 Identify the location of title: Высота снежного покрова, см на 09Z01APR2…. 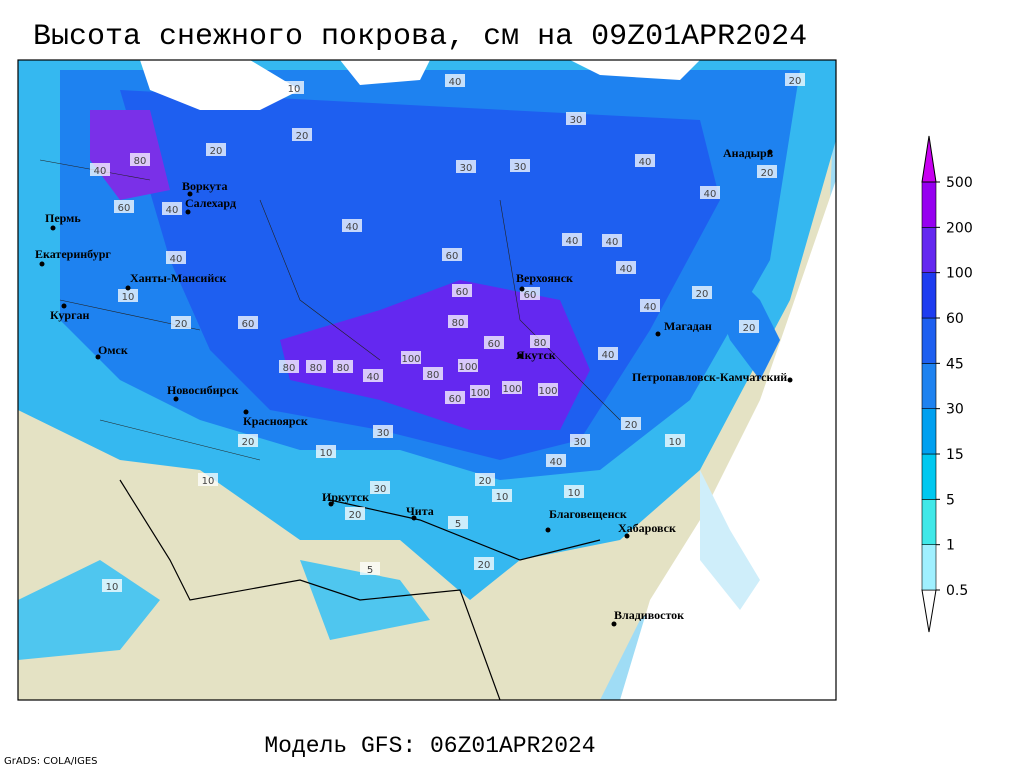
(420, 37).